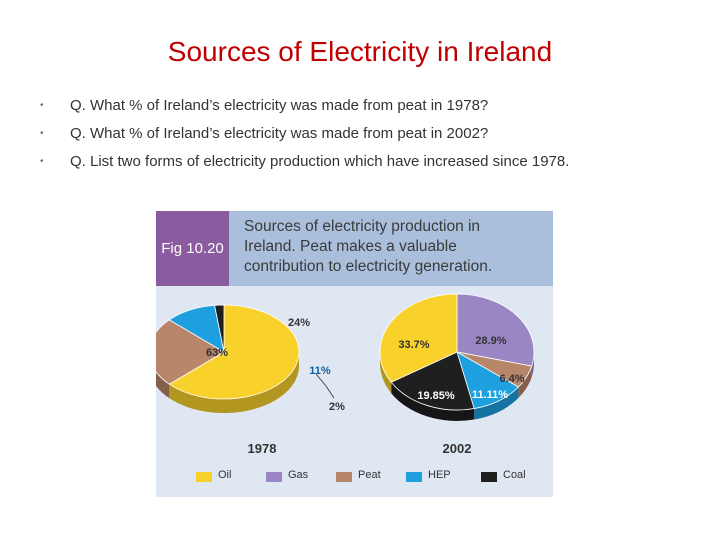 The image size is (720, 540). I want to click on pie-value-label: 11%, so click(320, 371).